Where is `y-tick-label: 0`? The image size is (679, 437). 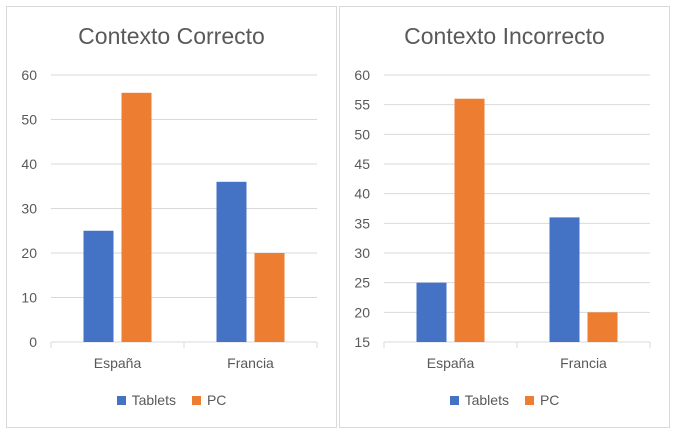 y-tick-label: 0 is located at coordinates (33, 342).